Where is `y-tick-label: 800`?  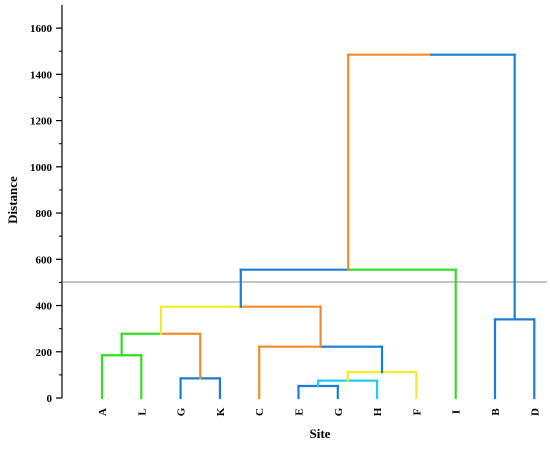
y-tick-label: 800 is located at coordinates (44, 214).